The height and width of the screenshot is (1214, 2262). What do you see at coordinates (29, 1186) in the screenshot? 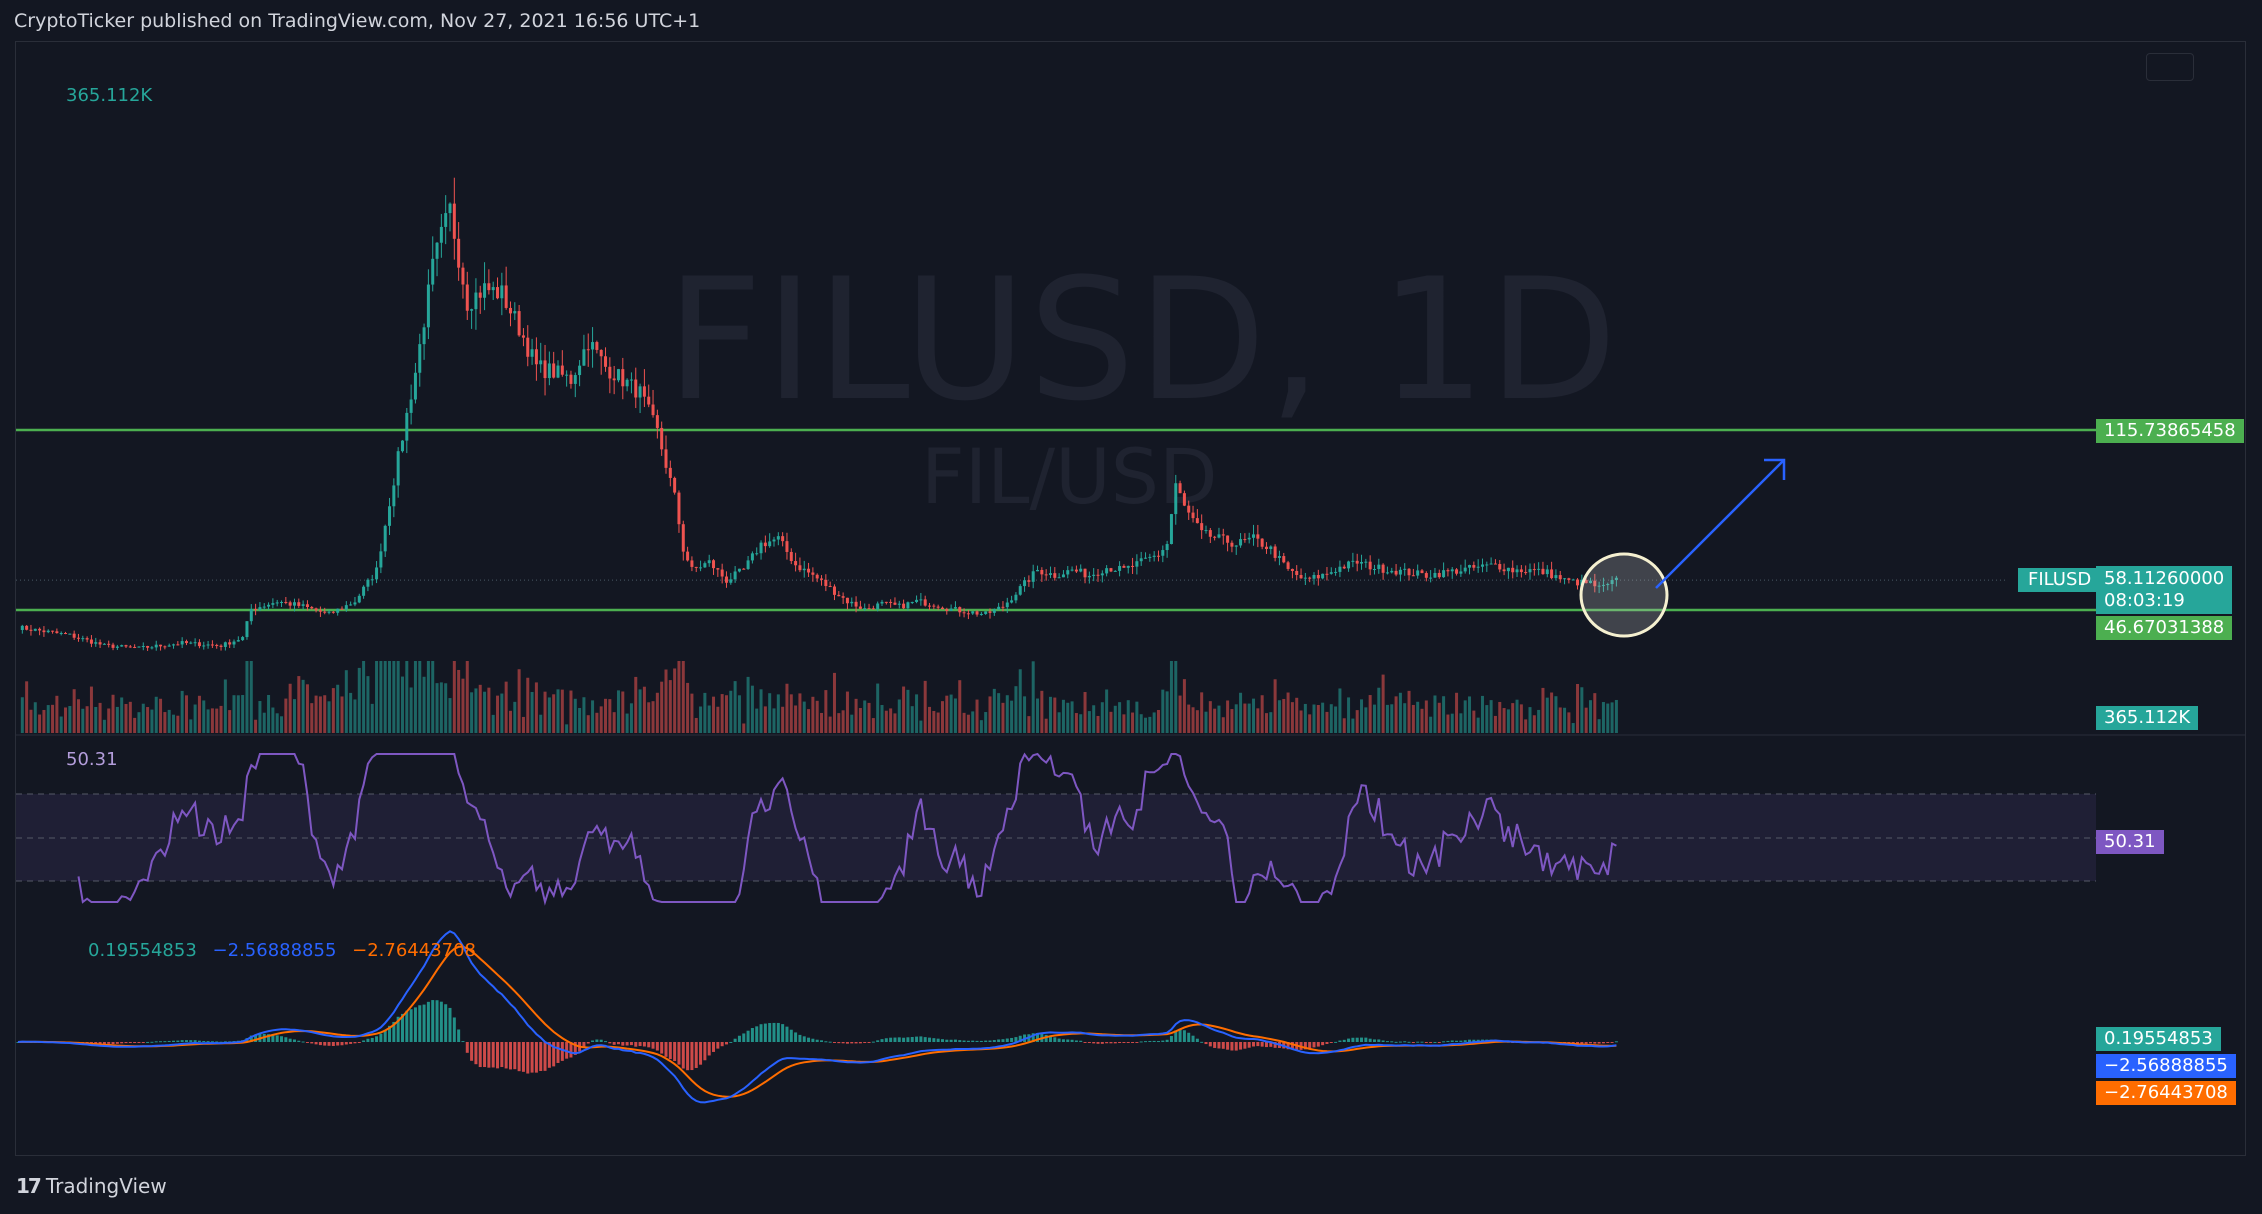
I see `tradingview-logo-icon: 17` at bounding box center [29, 1186].